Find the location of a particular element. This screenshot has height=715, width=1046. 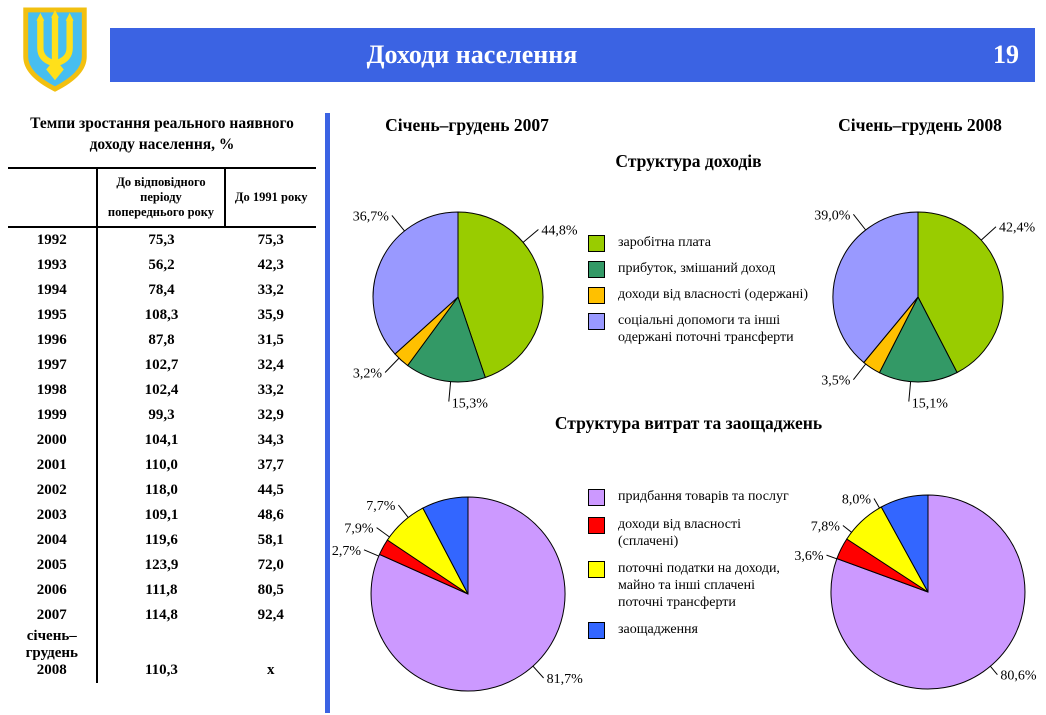

row-value: 56,2 is located at coordinates (161, 264).